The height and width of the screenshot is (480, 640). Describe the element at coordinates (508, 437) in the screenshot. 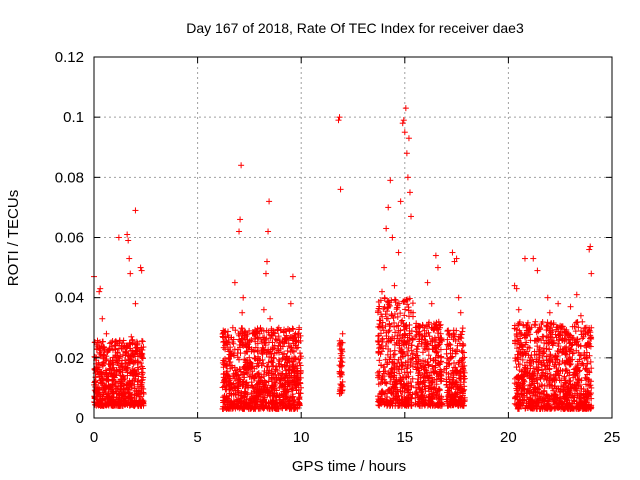

I see `x-tick-label: 20` at that location.